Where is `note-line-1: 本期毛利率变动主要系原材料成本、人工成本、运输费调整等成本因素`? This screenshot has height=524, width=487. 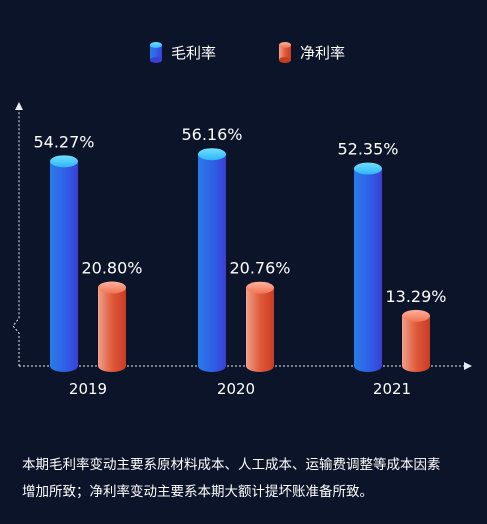 note-line-1: 本期毛利率变动主要系原材料成本、人工成本、运输费调整等成本因素 is located at coordinates (231, 465).